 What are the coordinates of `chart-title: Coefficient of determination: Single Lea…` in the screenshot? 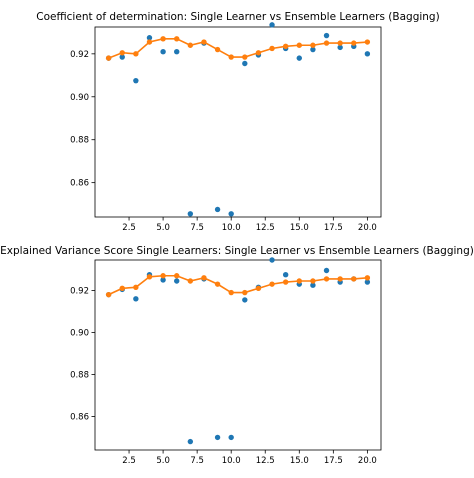 It's located at (237, 17).